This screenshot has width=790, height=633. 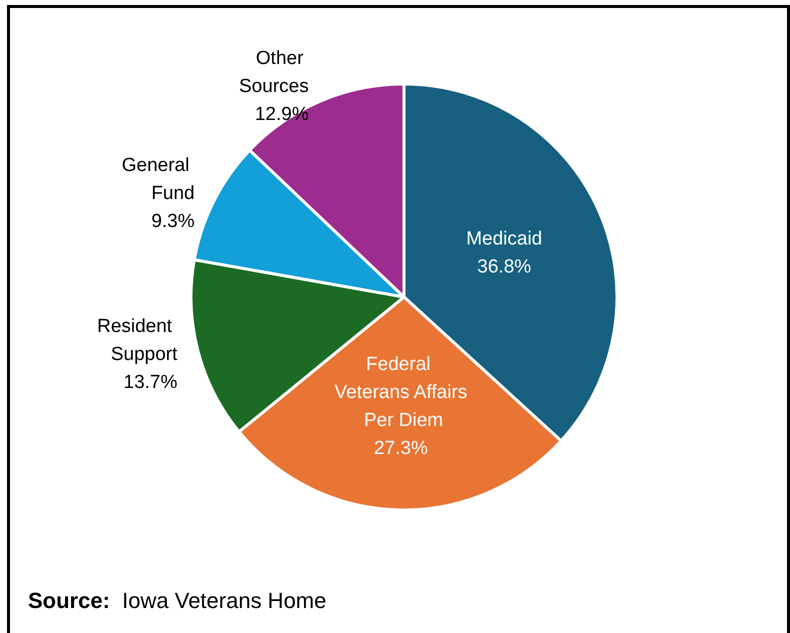 What do you see at coordinates (173, 221) in the screenshot?
I see `data-label: 9.3%` at bounding box center [173, 221].